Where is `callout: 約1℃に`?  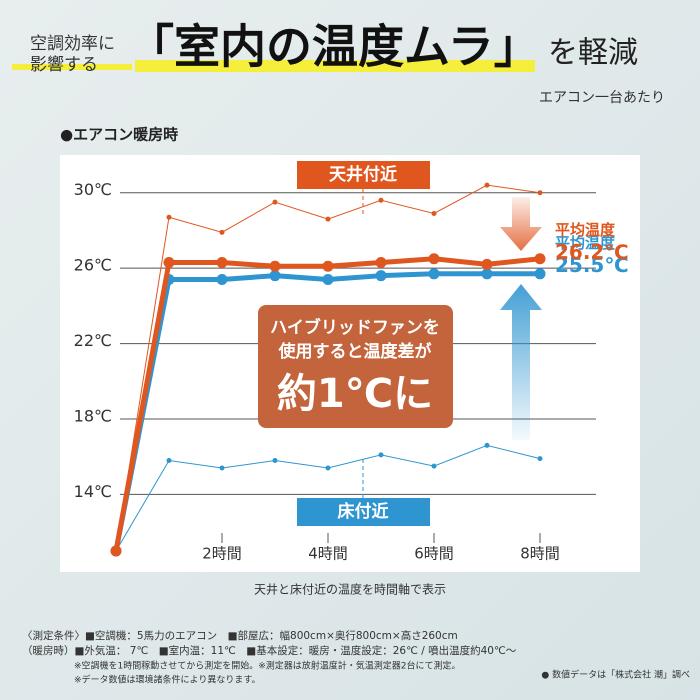 callout: 約1℃に is located at coordinates (355, 394).